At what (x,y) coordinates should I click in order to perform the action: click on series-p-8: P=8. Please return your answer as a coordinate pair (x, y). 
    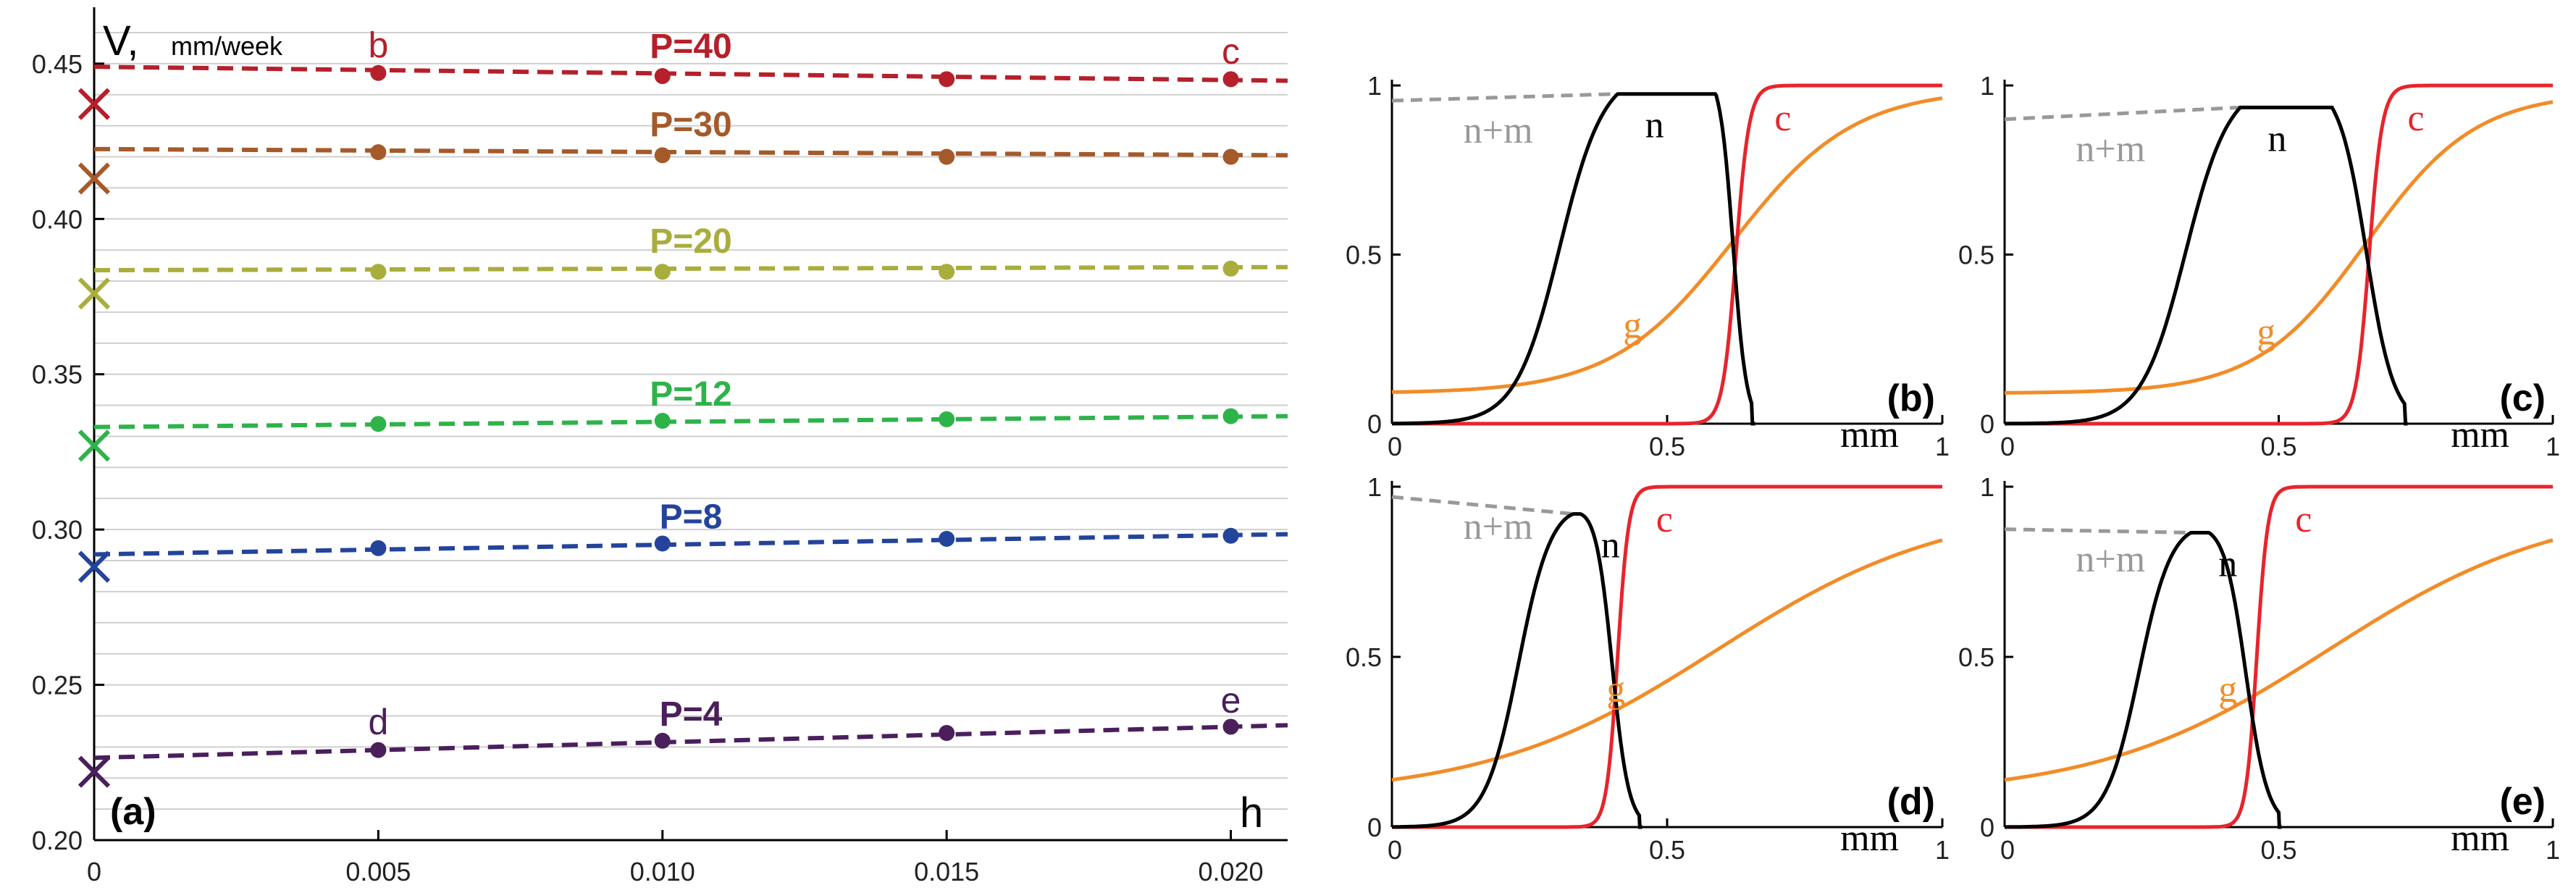
    Looking at the image, I should click on (682, 540).